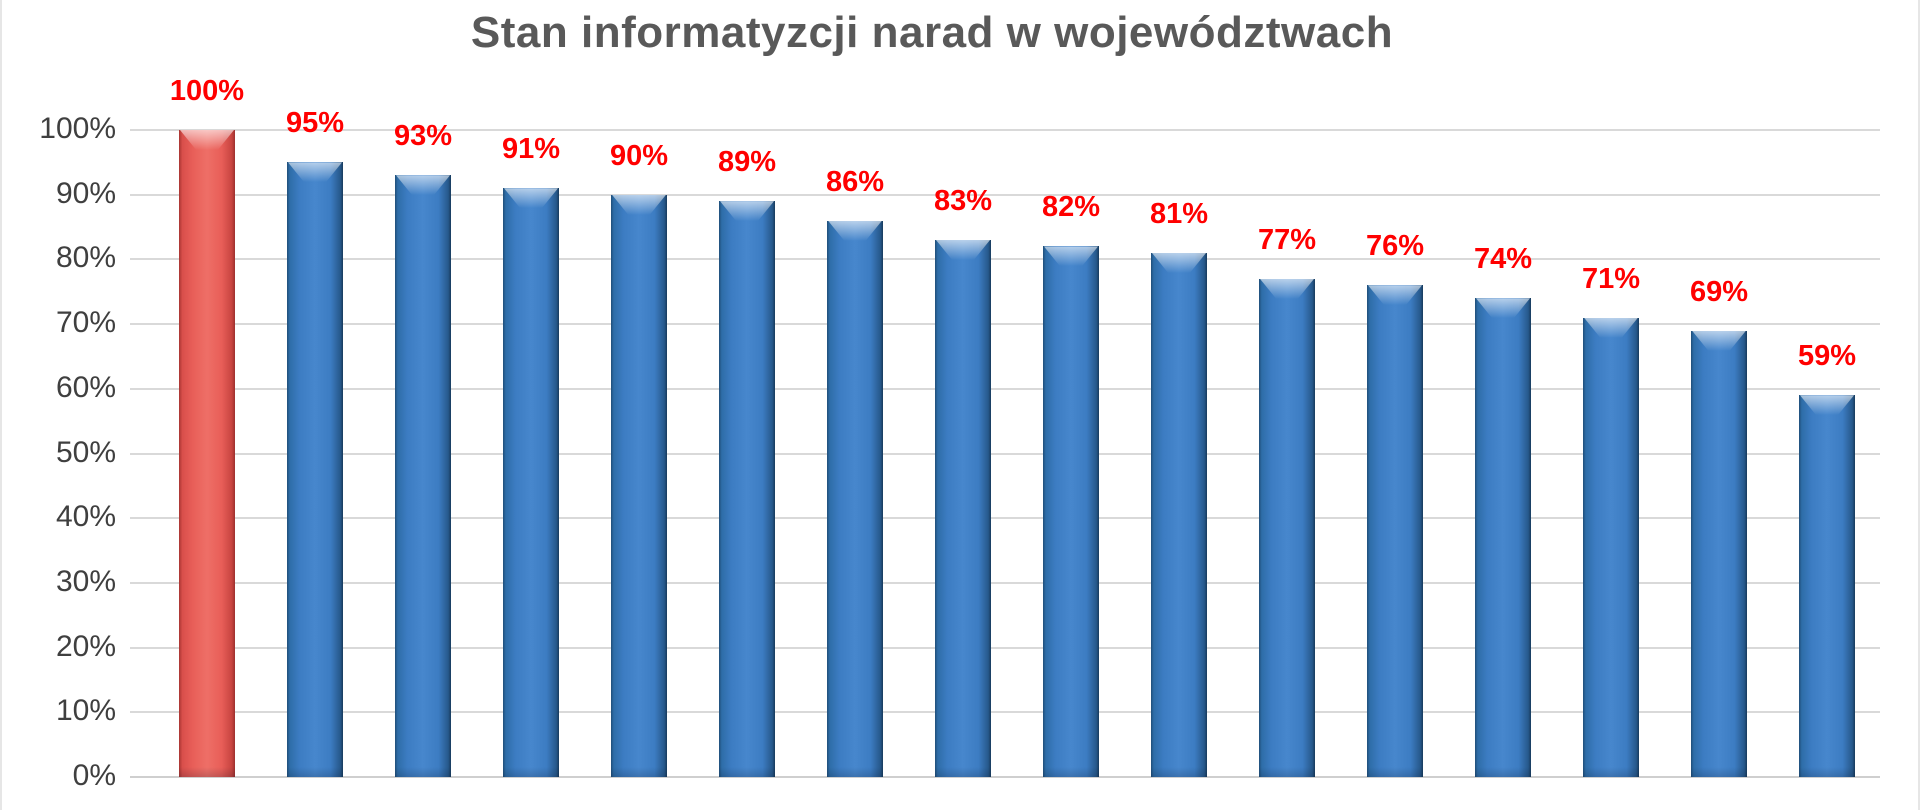 The height and width of the screenshot is (810, 1920). Describe the element at coordinates (85, 258) in the screenshot. I see `y-tick-label: 80%` at that location.